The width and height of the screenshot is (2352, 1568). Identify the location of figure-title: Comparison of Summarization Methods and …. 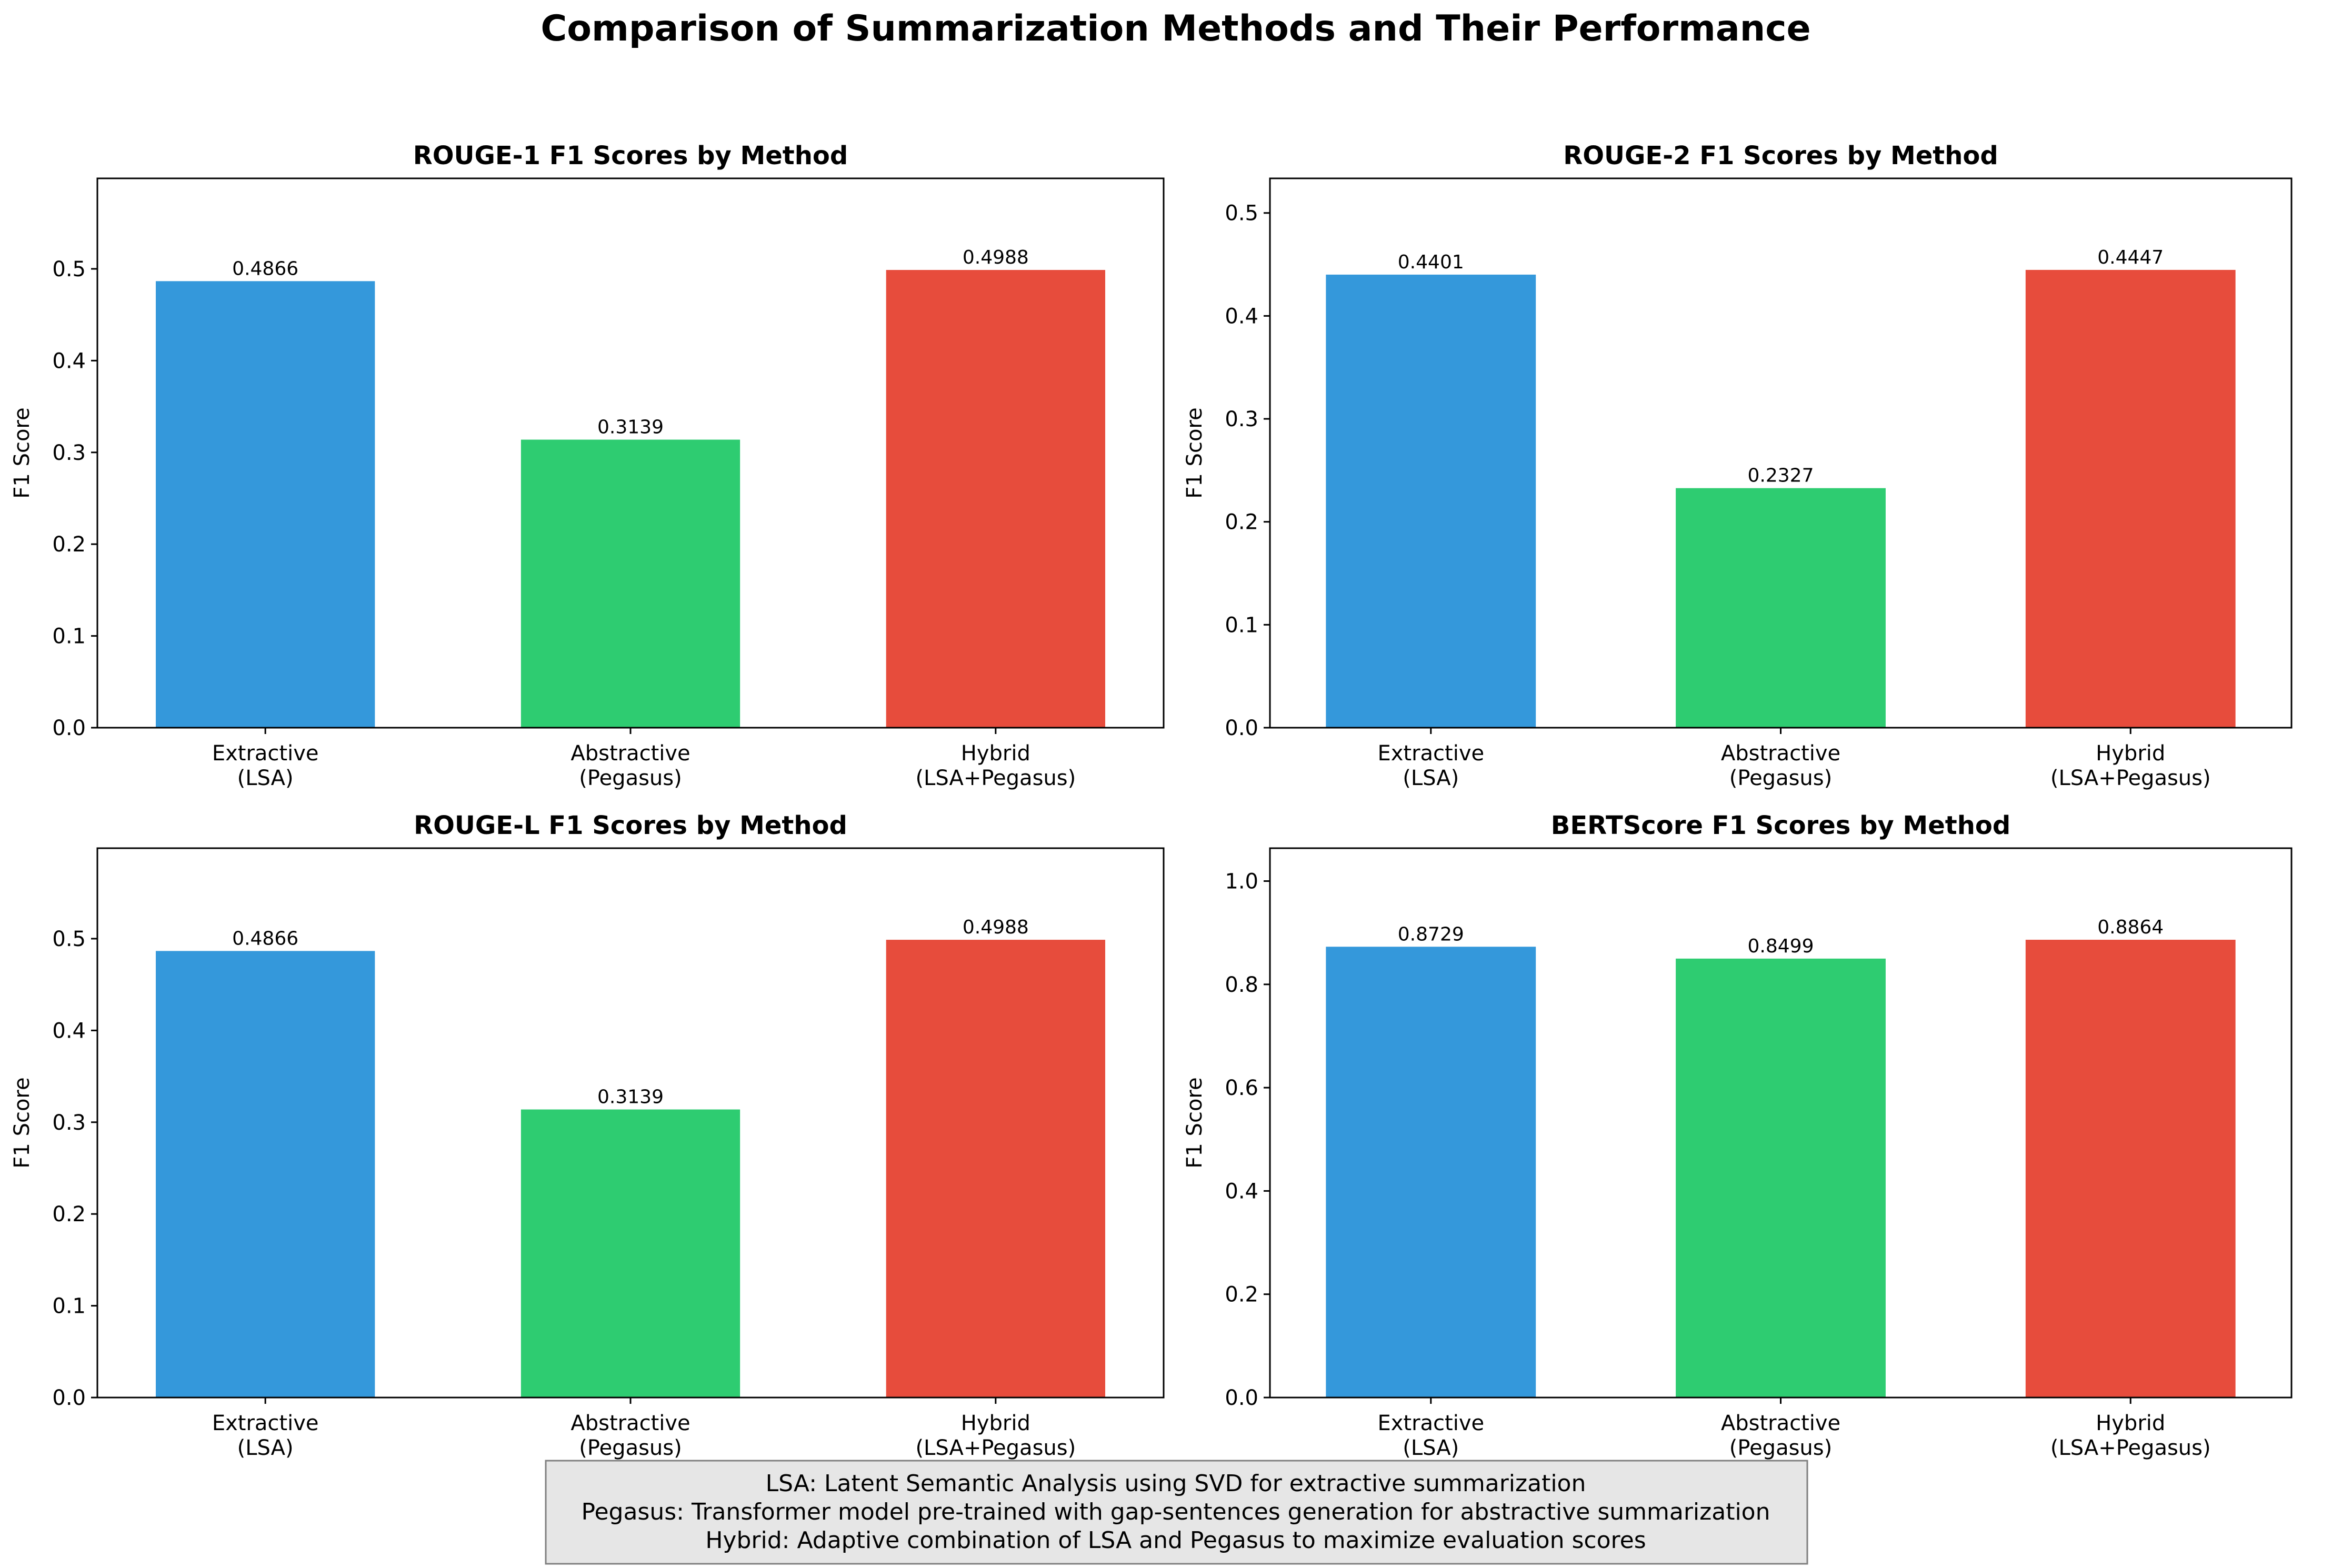
(1175, 28).